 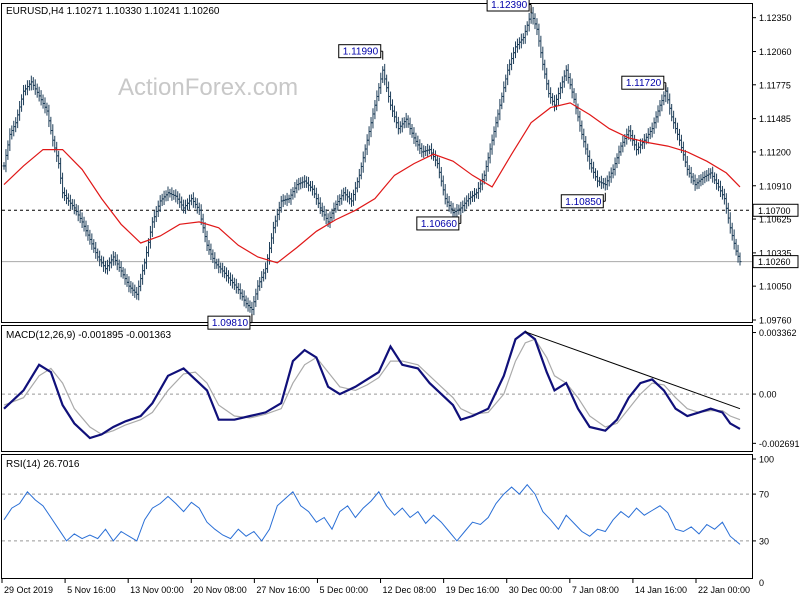 What do you see at coordinates (775, 152) in the screenshot?
I see `price-tick-label: 1.11200` at bounding box center [775, 152].